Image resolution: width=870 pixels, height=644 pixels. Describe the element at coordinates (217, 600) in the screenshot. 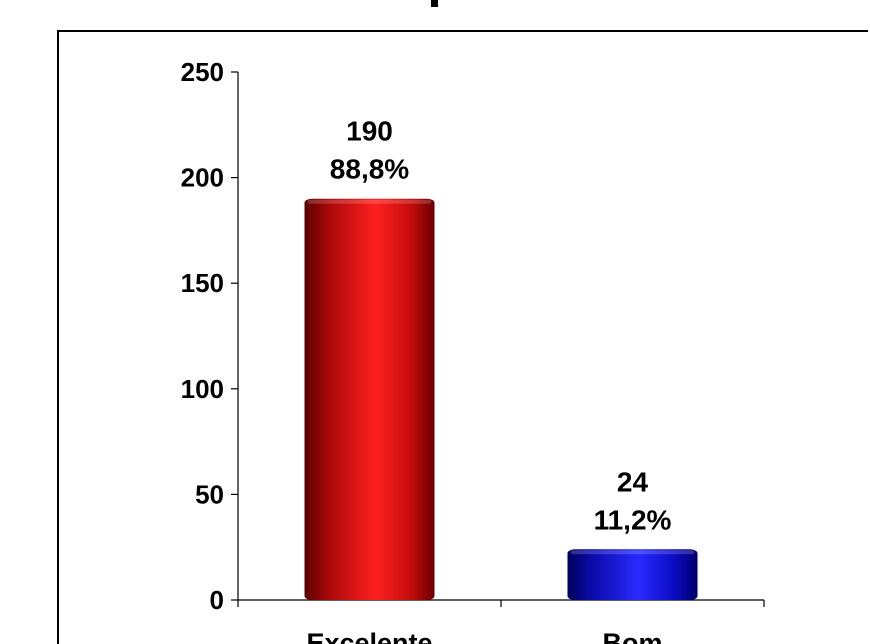

I see `y-tick-label: 0` at that location.